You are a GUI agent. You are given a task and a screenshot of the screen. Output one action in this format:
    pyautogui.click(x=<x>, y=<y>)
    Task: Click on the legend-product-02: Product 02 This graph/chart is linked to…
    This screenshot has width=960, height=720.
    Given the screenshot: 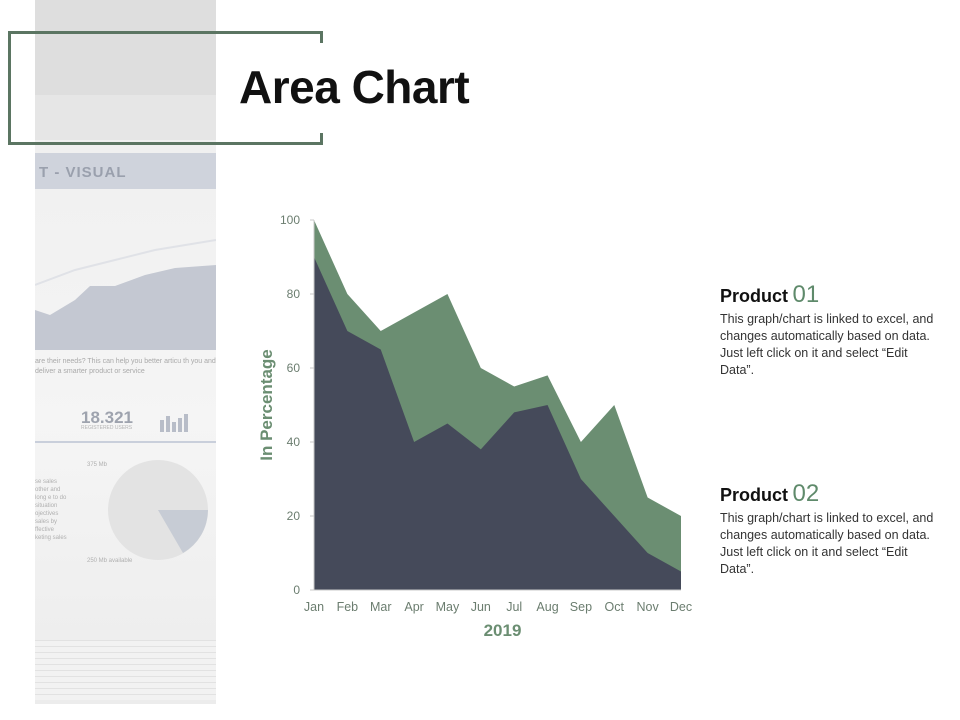 What is the action you would take?
    pyautogui.click(x=830, y=529)
    